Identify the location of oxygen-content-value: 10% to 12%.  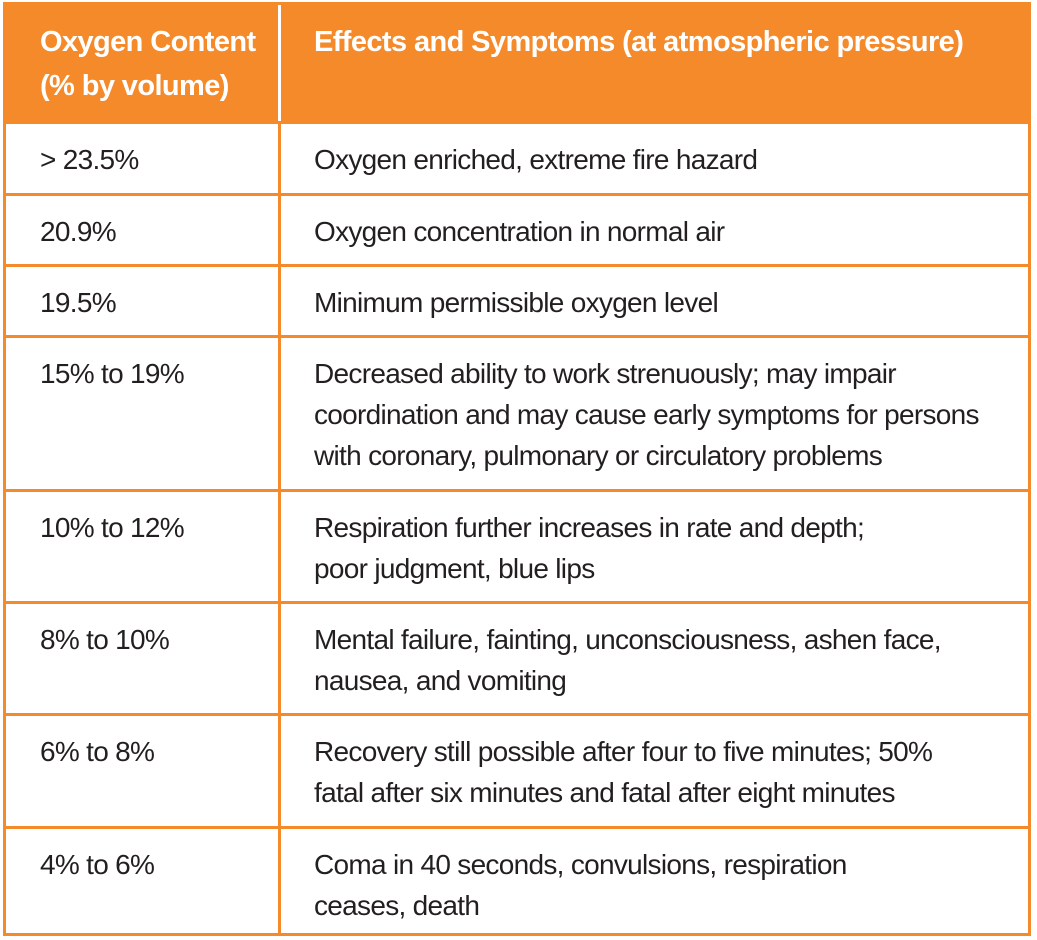
(112, 527).